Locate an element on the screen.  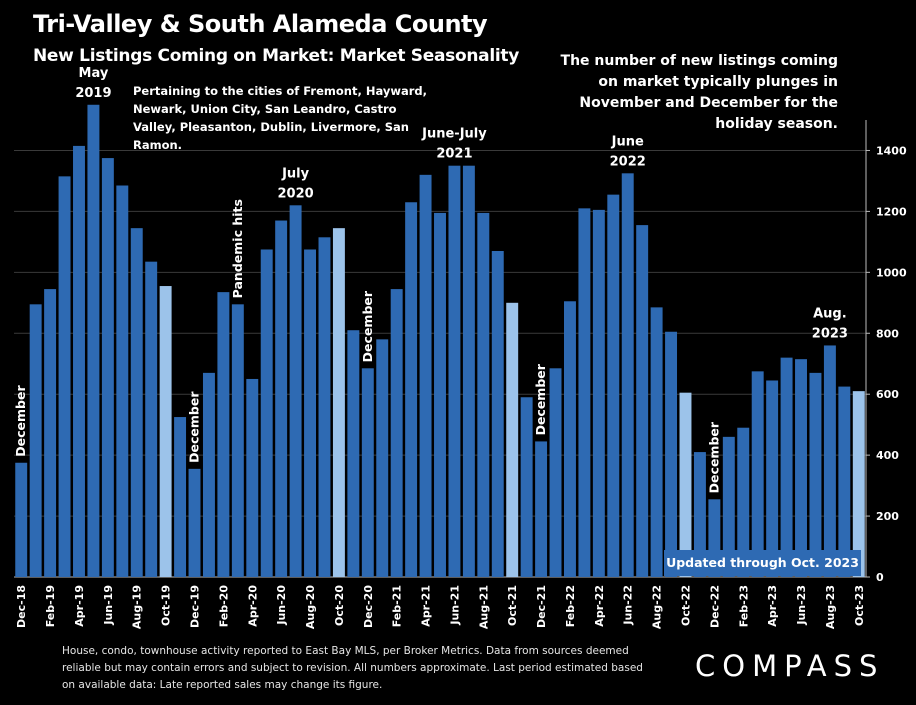
x-tick-label: Oct-19 is located at coordinates (166, 605).